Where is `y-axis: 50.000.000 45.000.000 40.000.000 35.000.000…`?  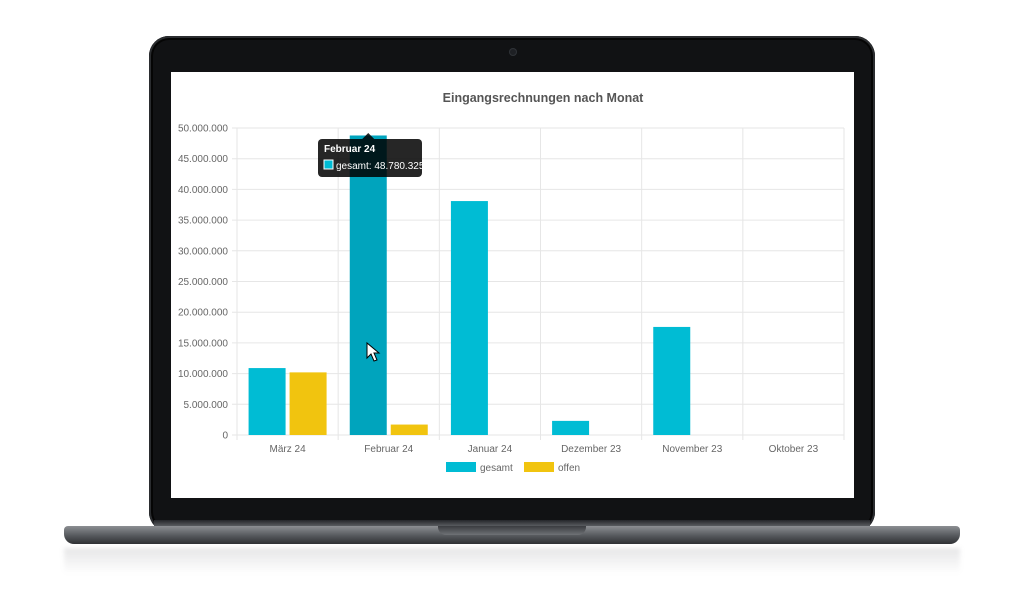
y-axis: 50.000.000 45.000.000 40.000.000 35.000.000… is located at coordinates (203, 283).